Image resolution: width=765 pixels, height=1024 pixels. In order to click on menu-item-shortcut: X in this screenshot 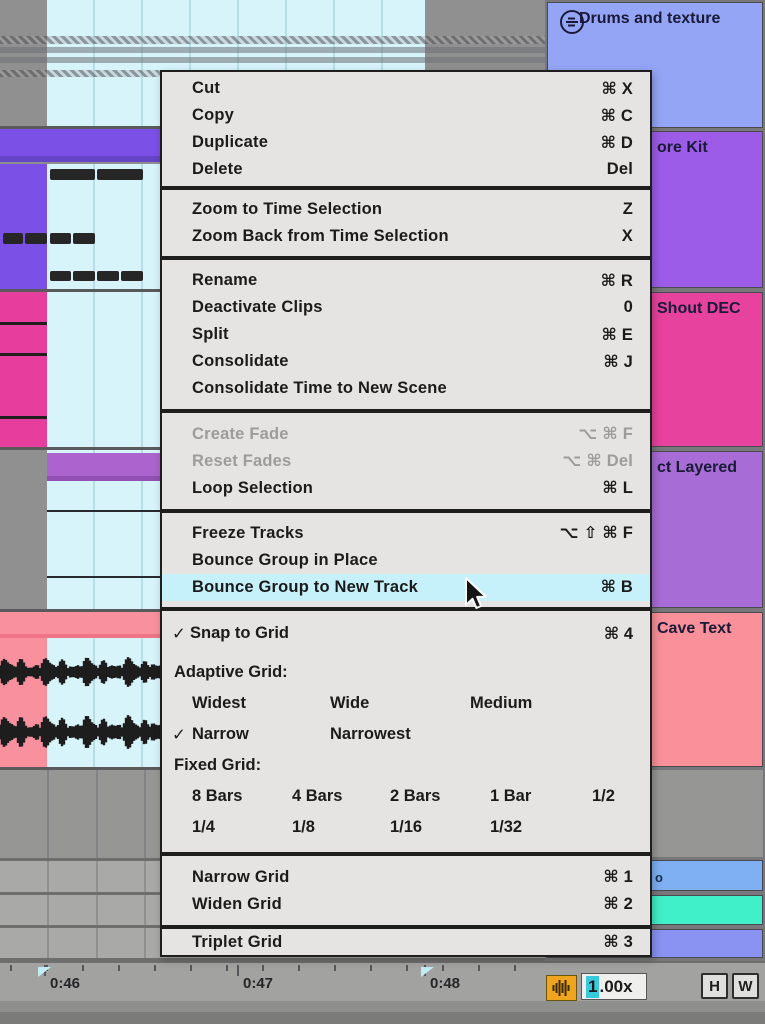, I will do `click(627, 236)`.